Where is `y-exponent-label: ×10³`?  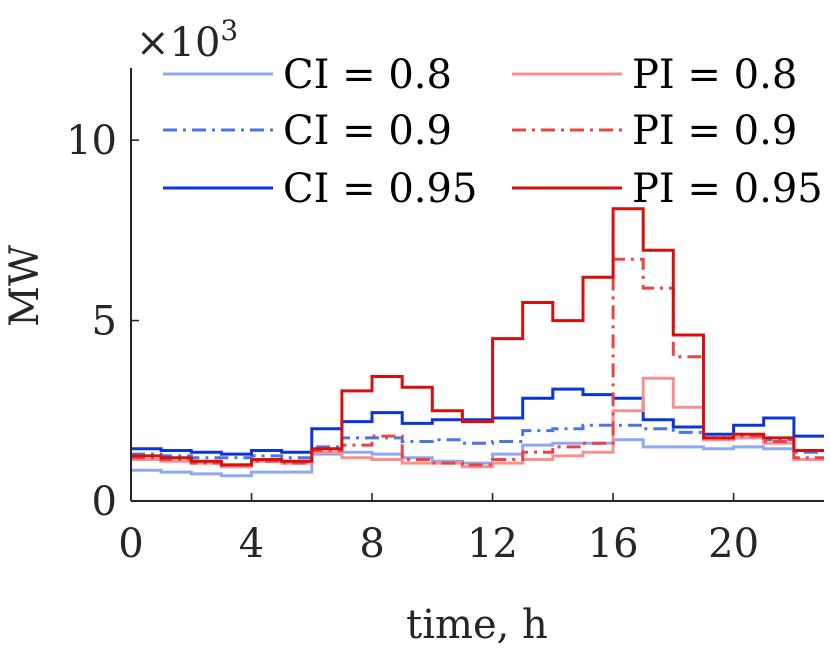 y-exponent-label: ×10³ is located at coordinates (187, 40).